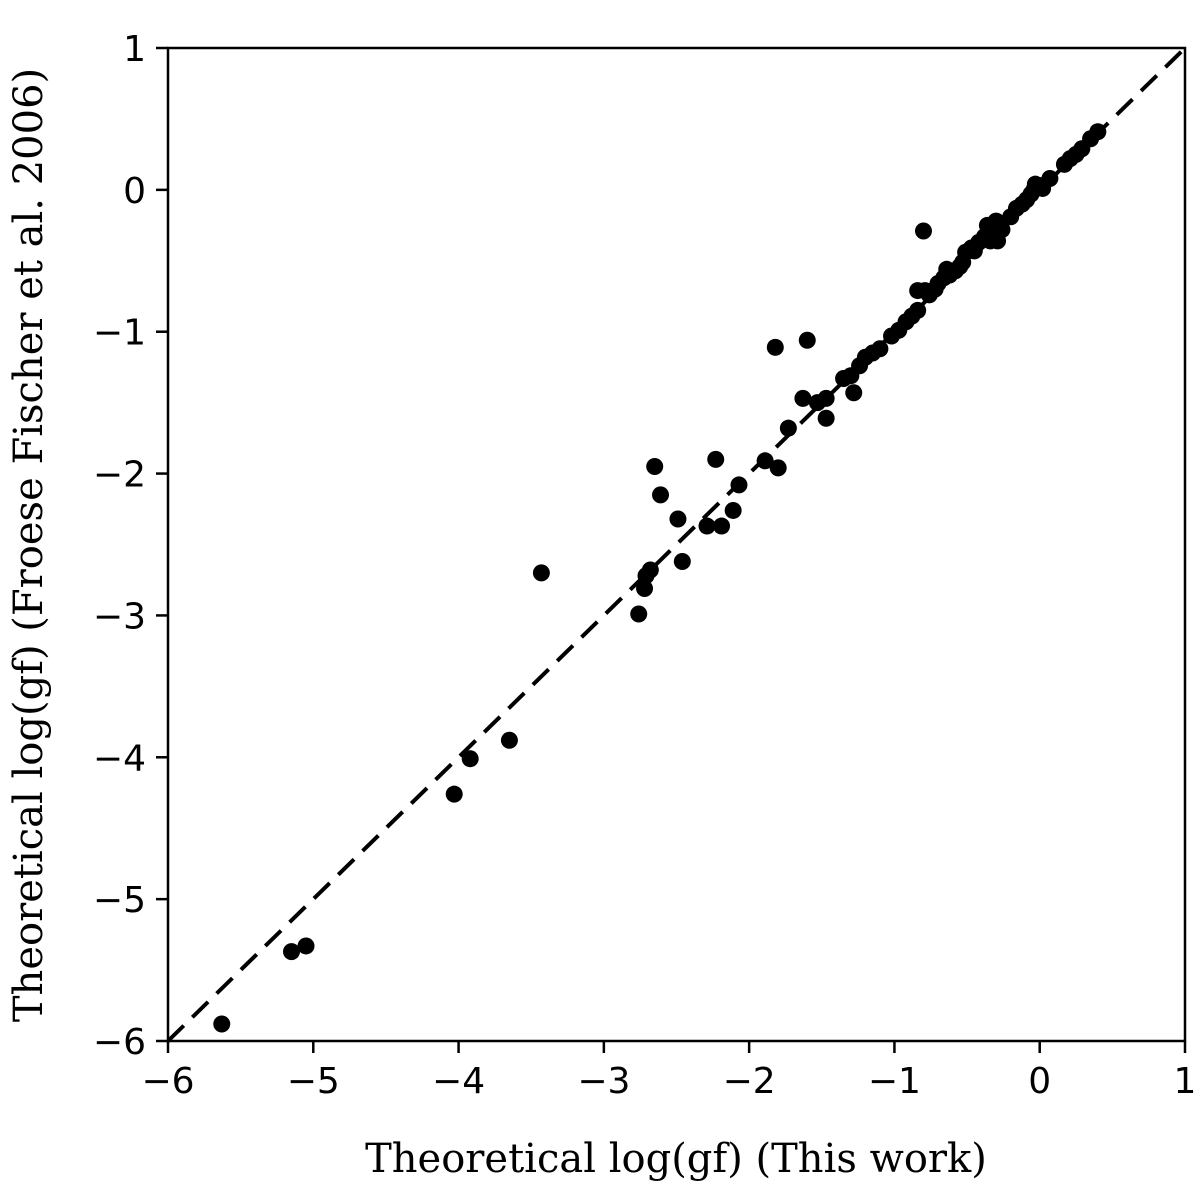 Image resolution: width=1200 pixels, height=1185 pixels. Describe the element at coordinates (119, 333) in the screenshot. I see `y-tick-label: −1` at that location.